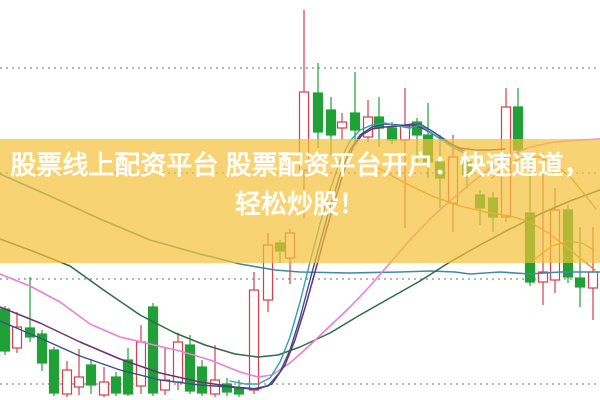 The image size is (600, 400). I want to click on promo-line-2: 轻松炒股！, so click(299, 204).